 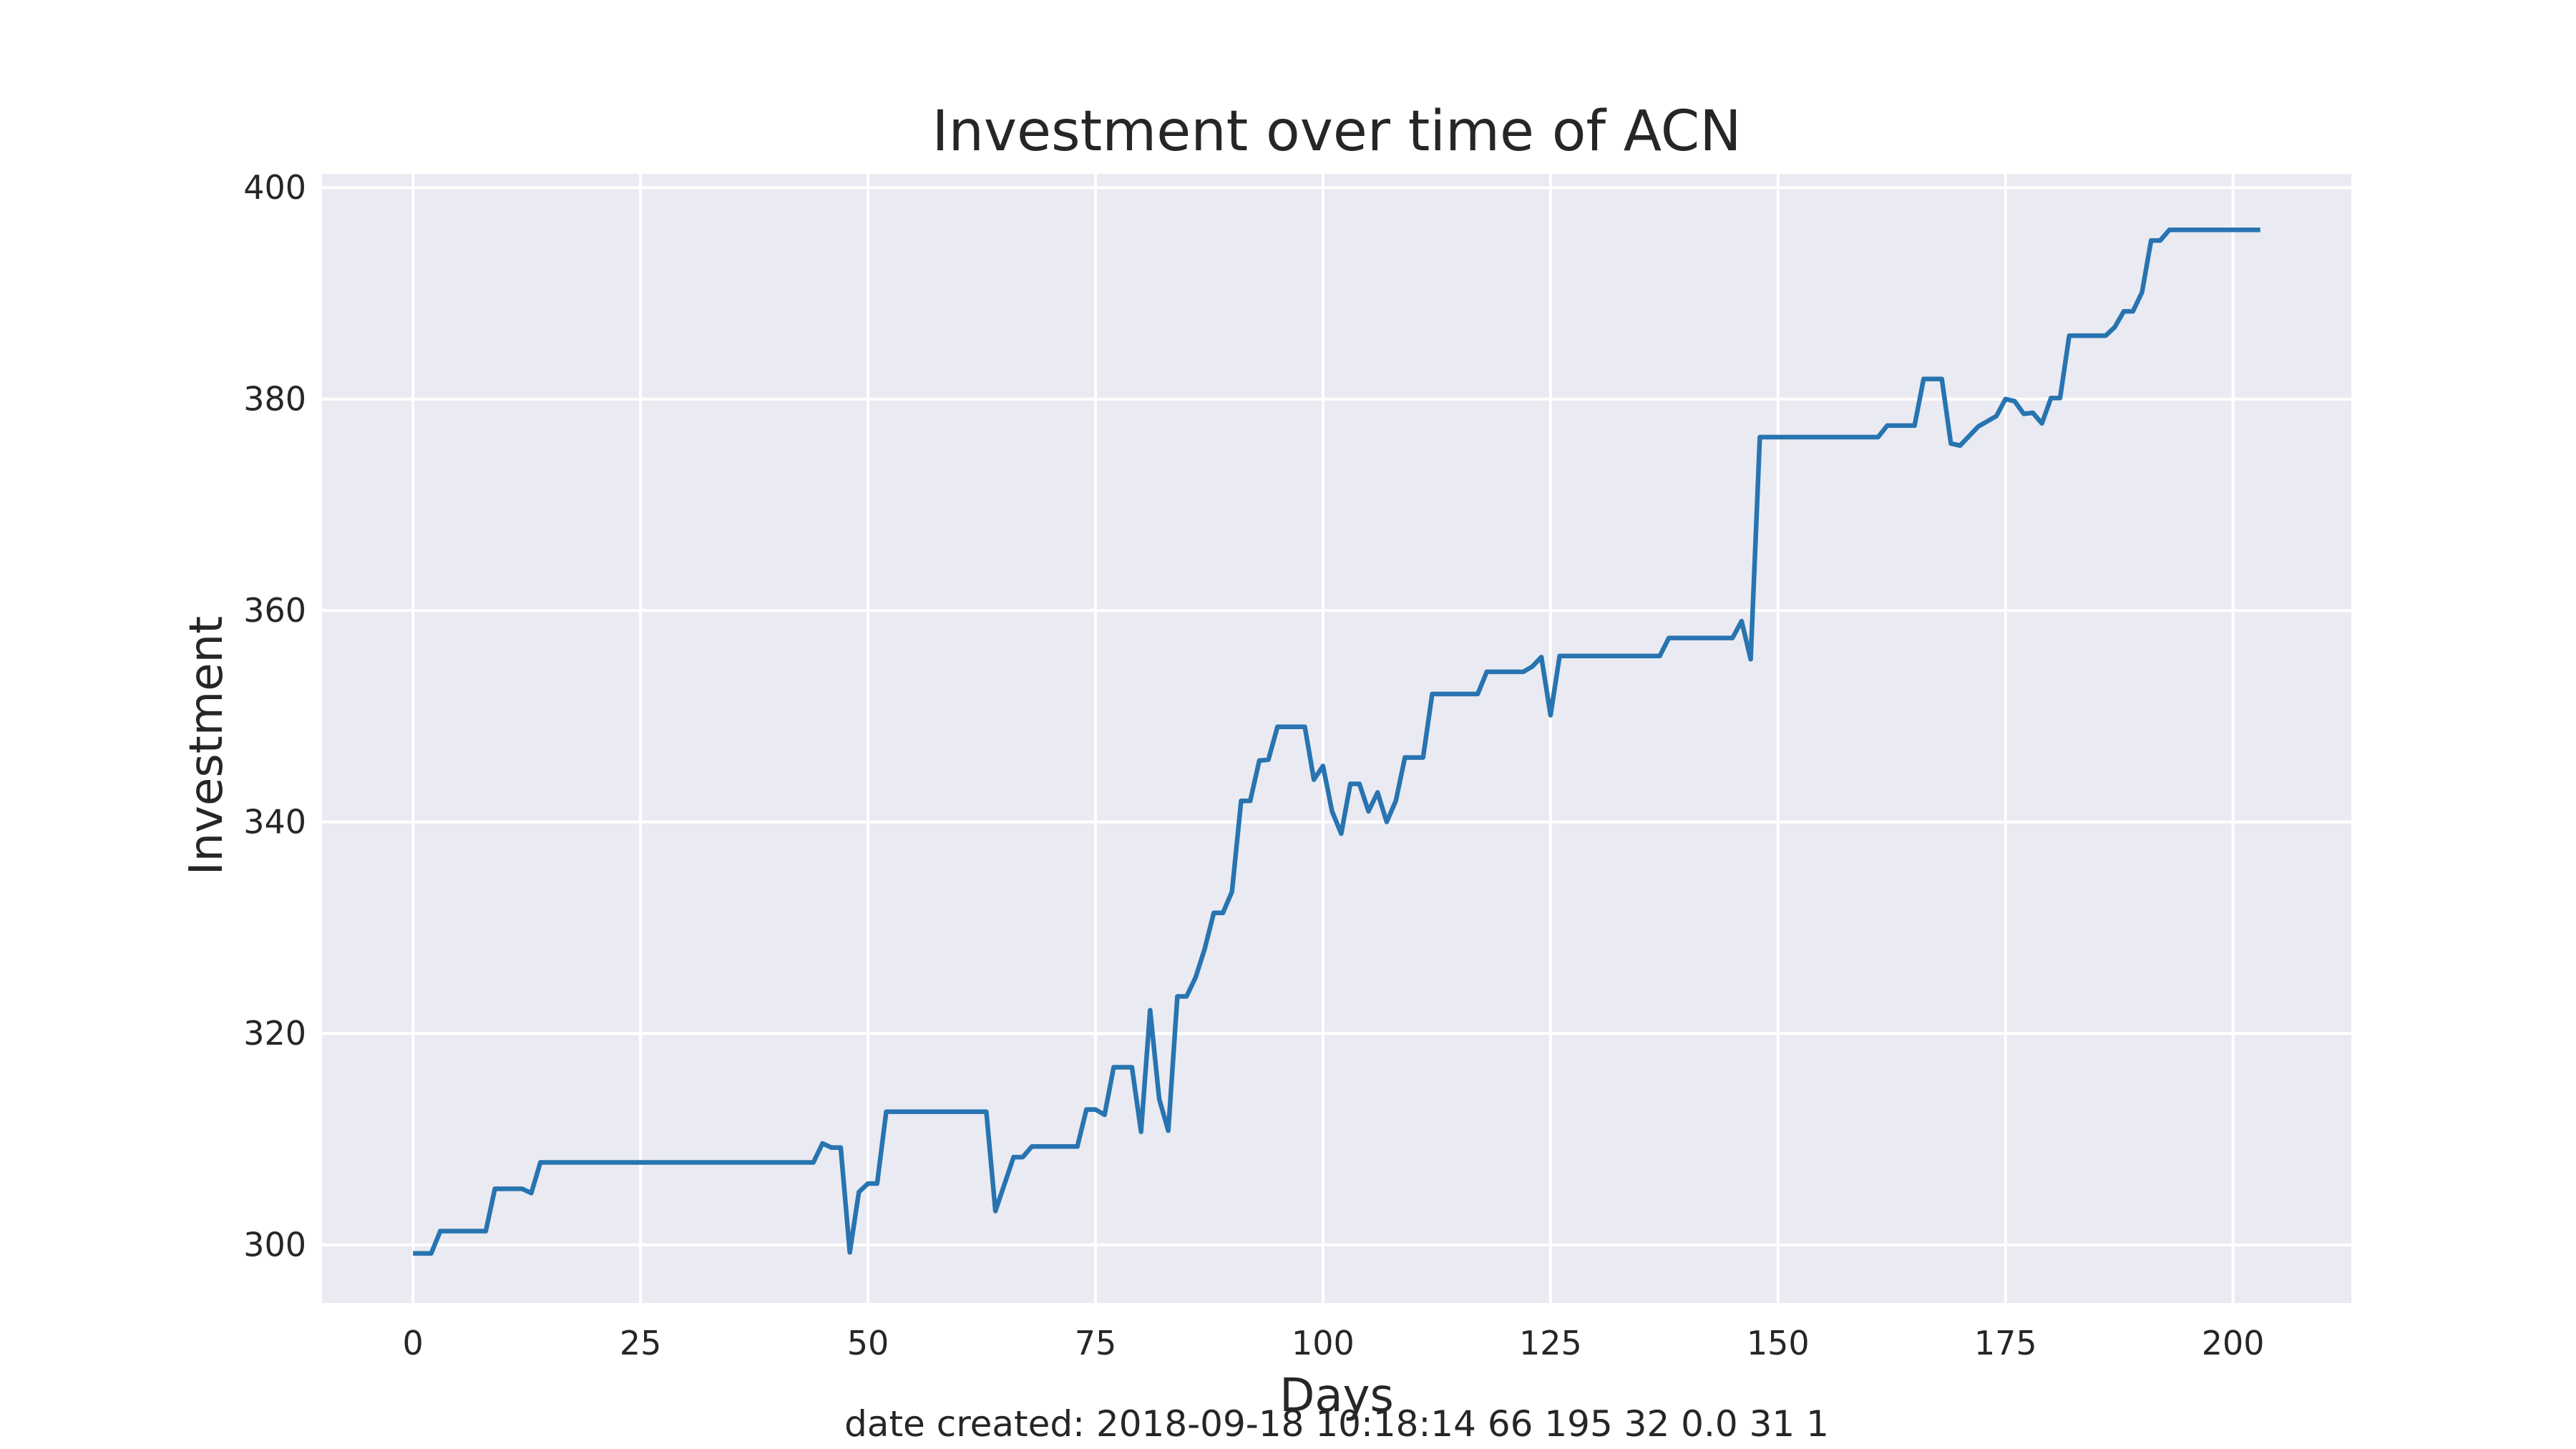 What do you see at coordinates (1336, 1396) in the screenshot?
I see `x-axis-label: Days` at bounding box center [1336, 1396].